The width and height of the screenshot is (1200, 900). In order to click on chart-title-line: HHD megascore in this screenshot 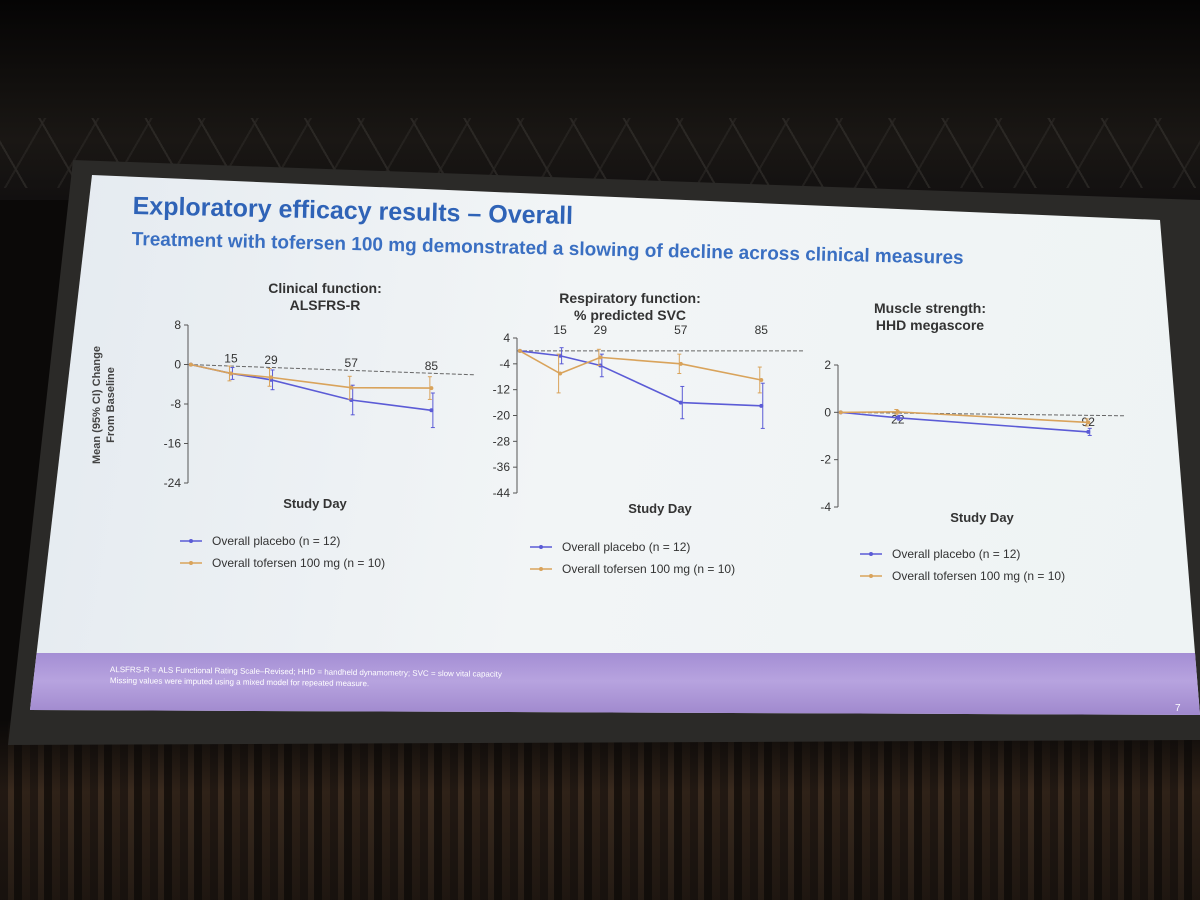, I will do `click(930, 325)`.